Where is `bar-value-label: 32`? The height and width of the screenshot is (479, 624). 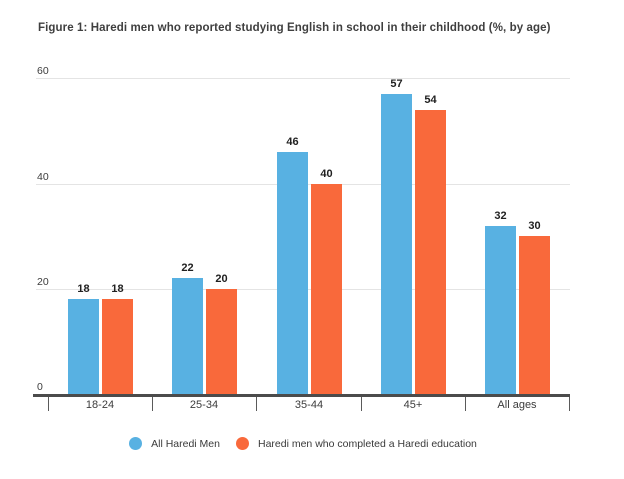
bar-value-label: 32 is located at coordinates (500, 216).